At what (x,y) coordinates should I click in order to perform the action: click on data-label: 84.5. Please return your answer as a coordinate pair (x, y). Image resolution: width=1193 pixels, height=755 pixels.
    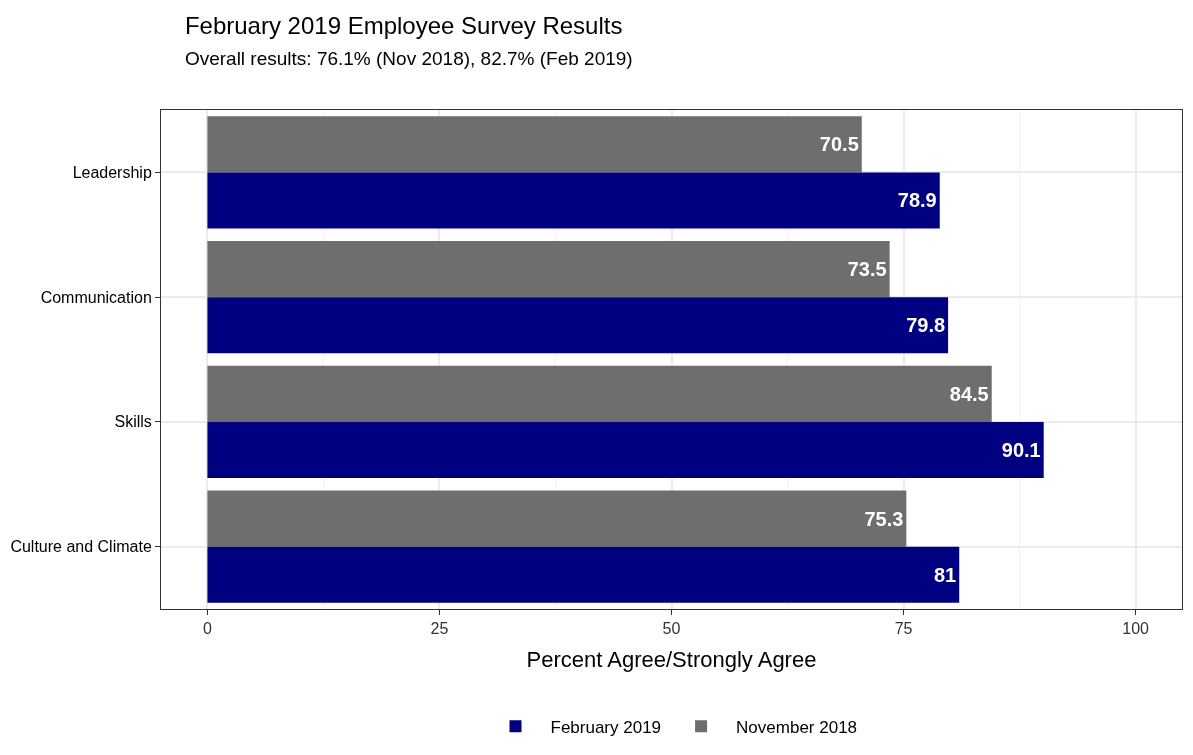
    Looking at the image, I should click on (969, 393).